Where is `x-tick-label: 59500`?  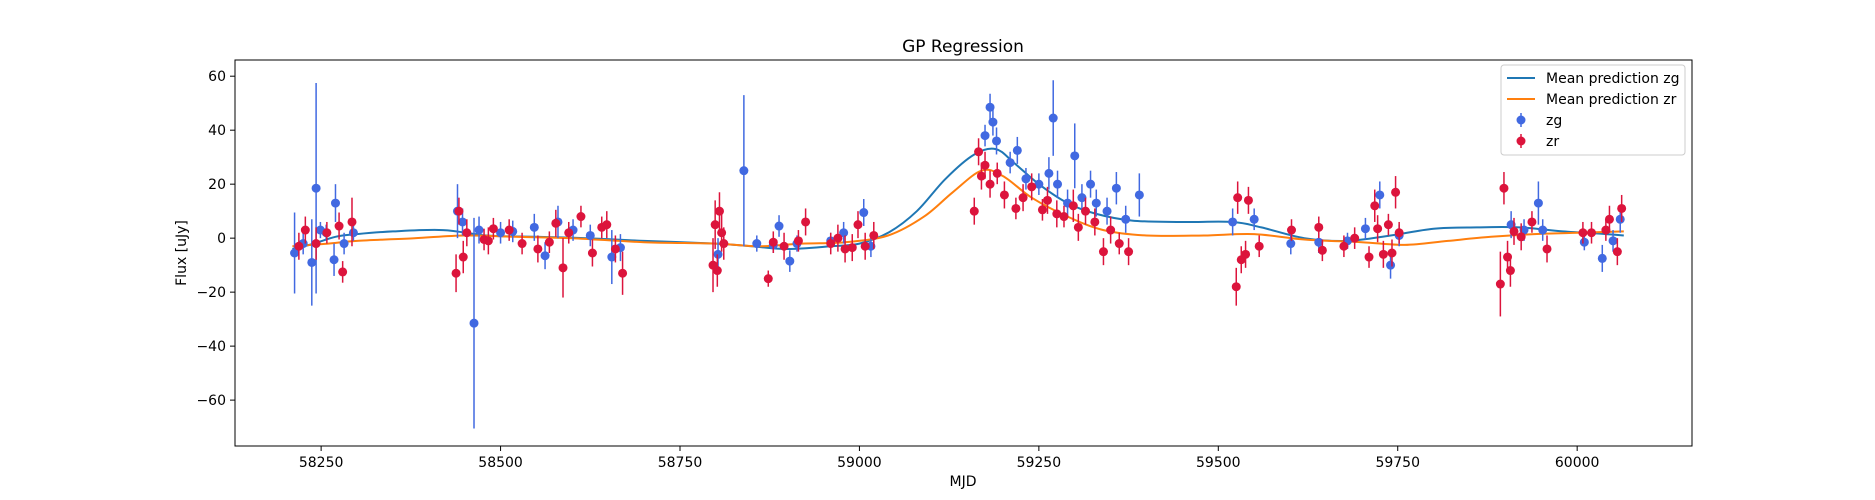 x-tick-label: 59500 is located at coordinates (1218, 463).